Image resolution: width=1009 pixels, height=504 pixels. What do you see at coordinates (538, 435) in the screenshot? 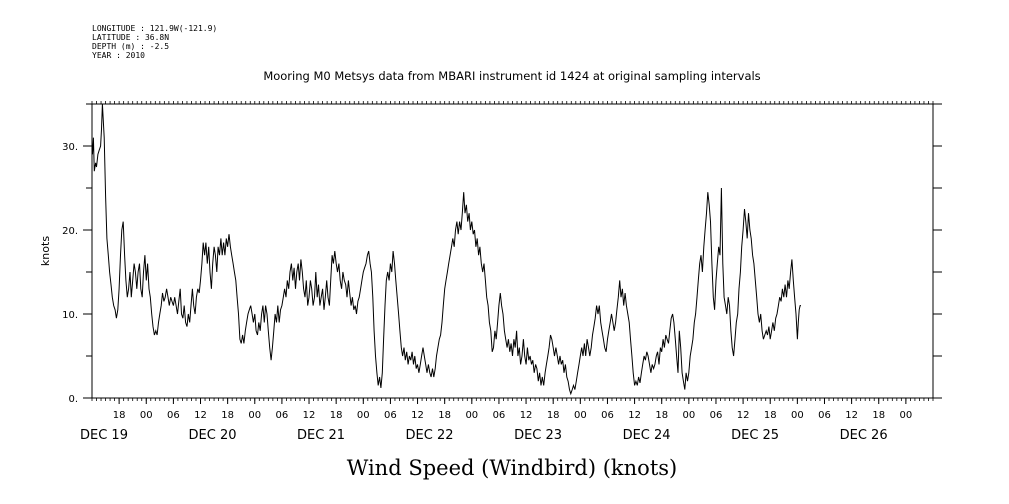
I see `x-day-label: DEC 23` at bounding box center [538, 435].